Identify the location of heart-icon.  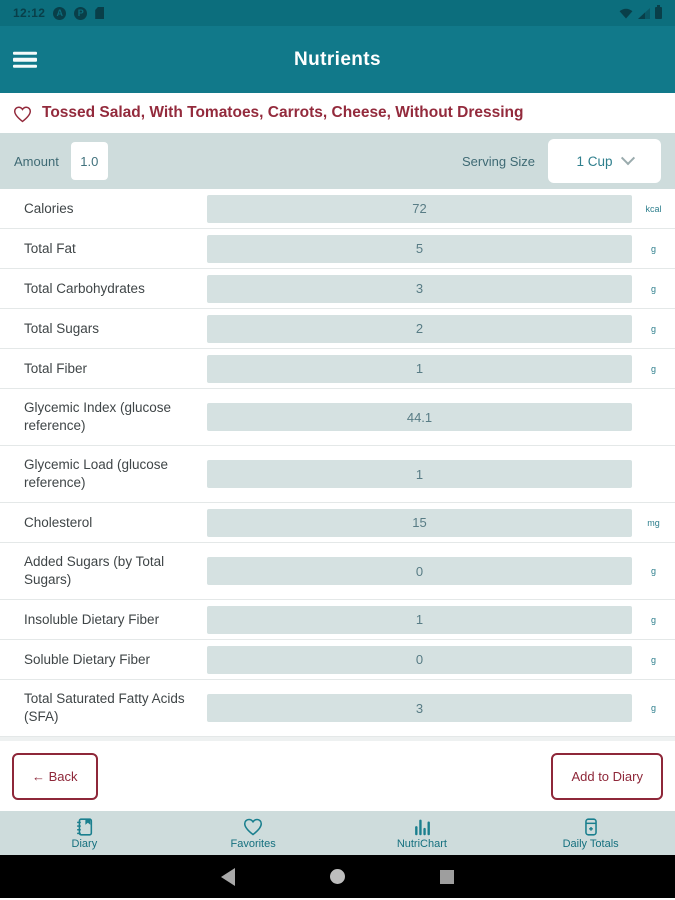
(253, 827).